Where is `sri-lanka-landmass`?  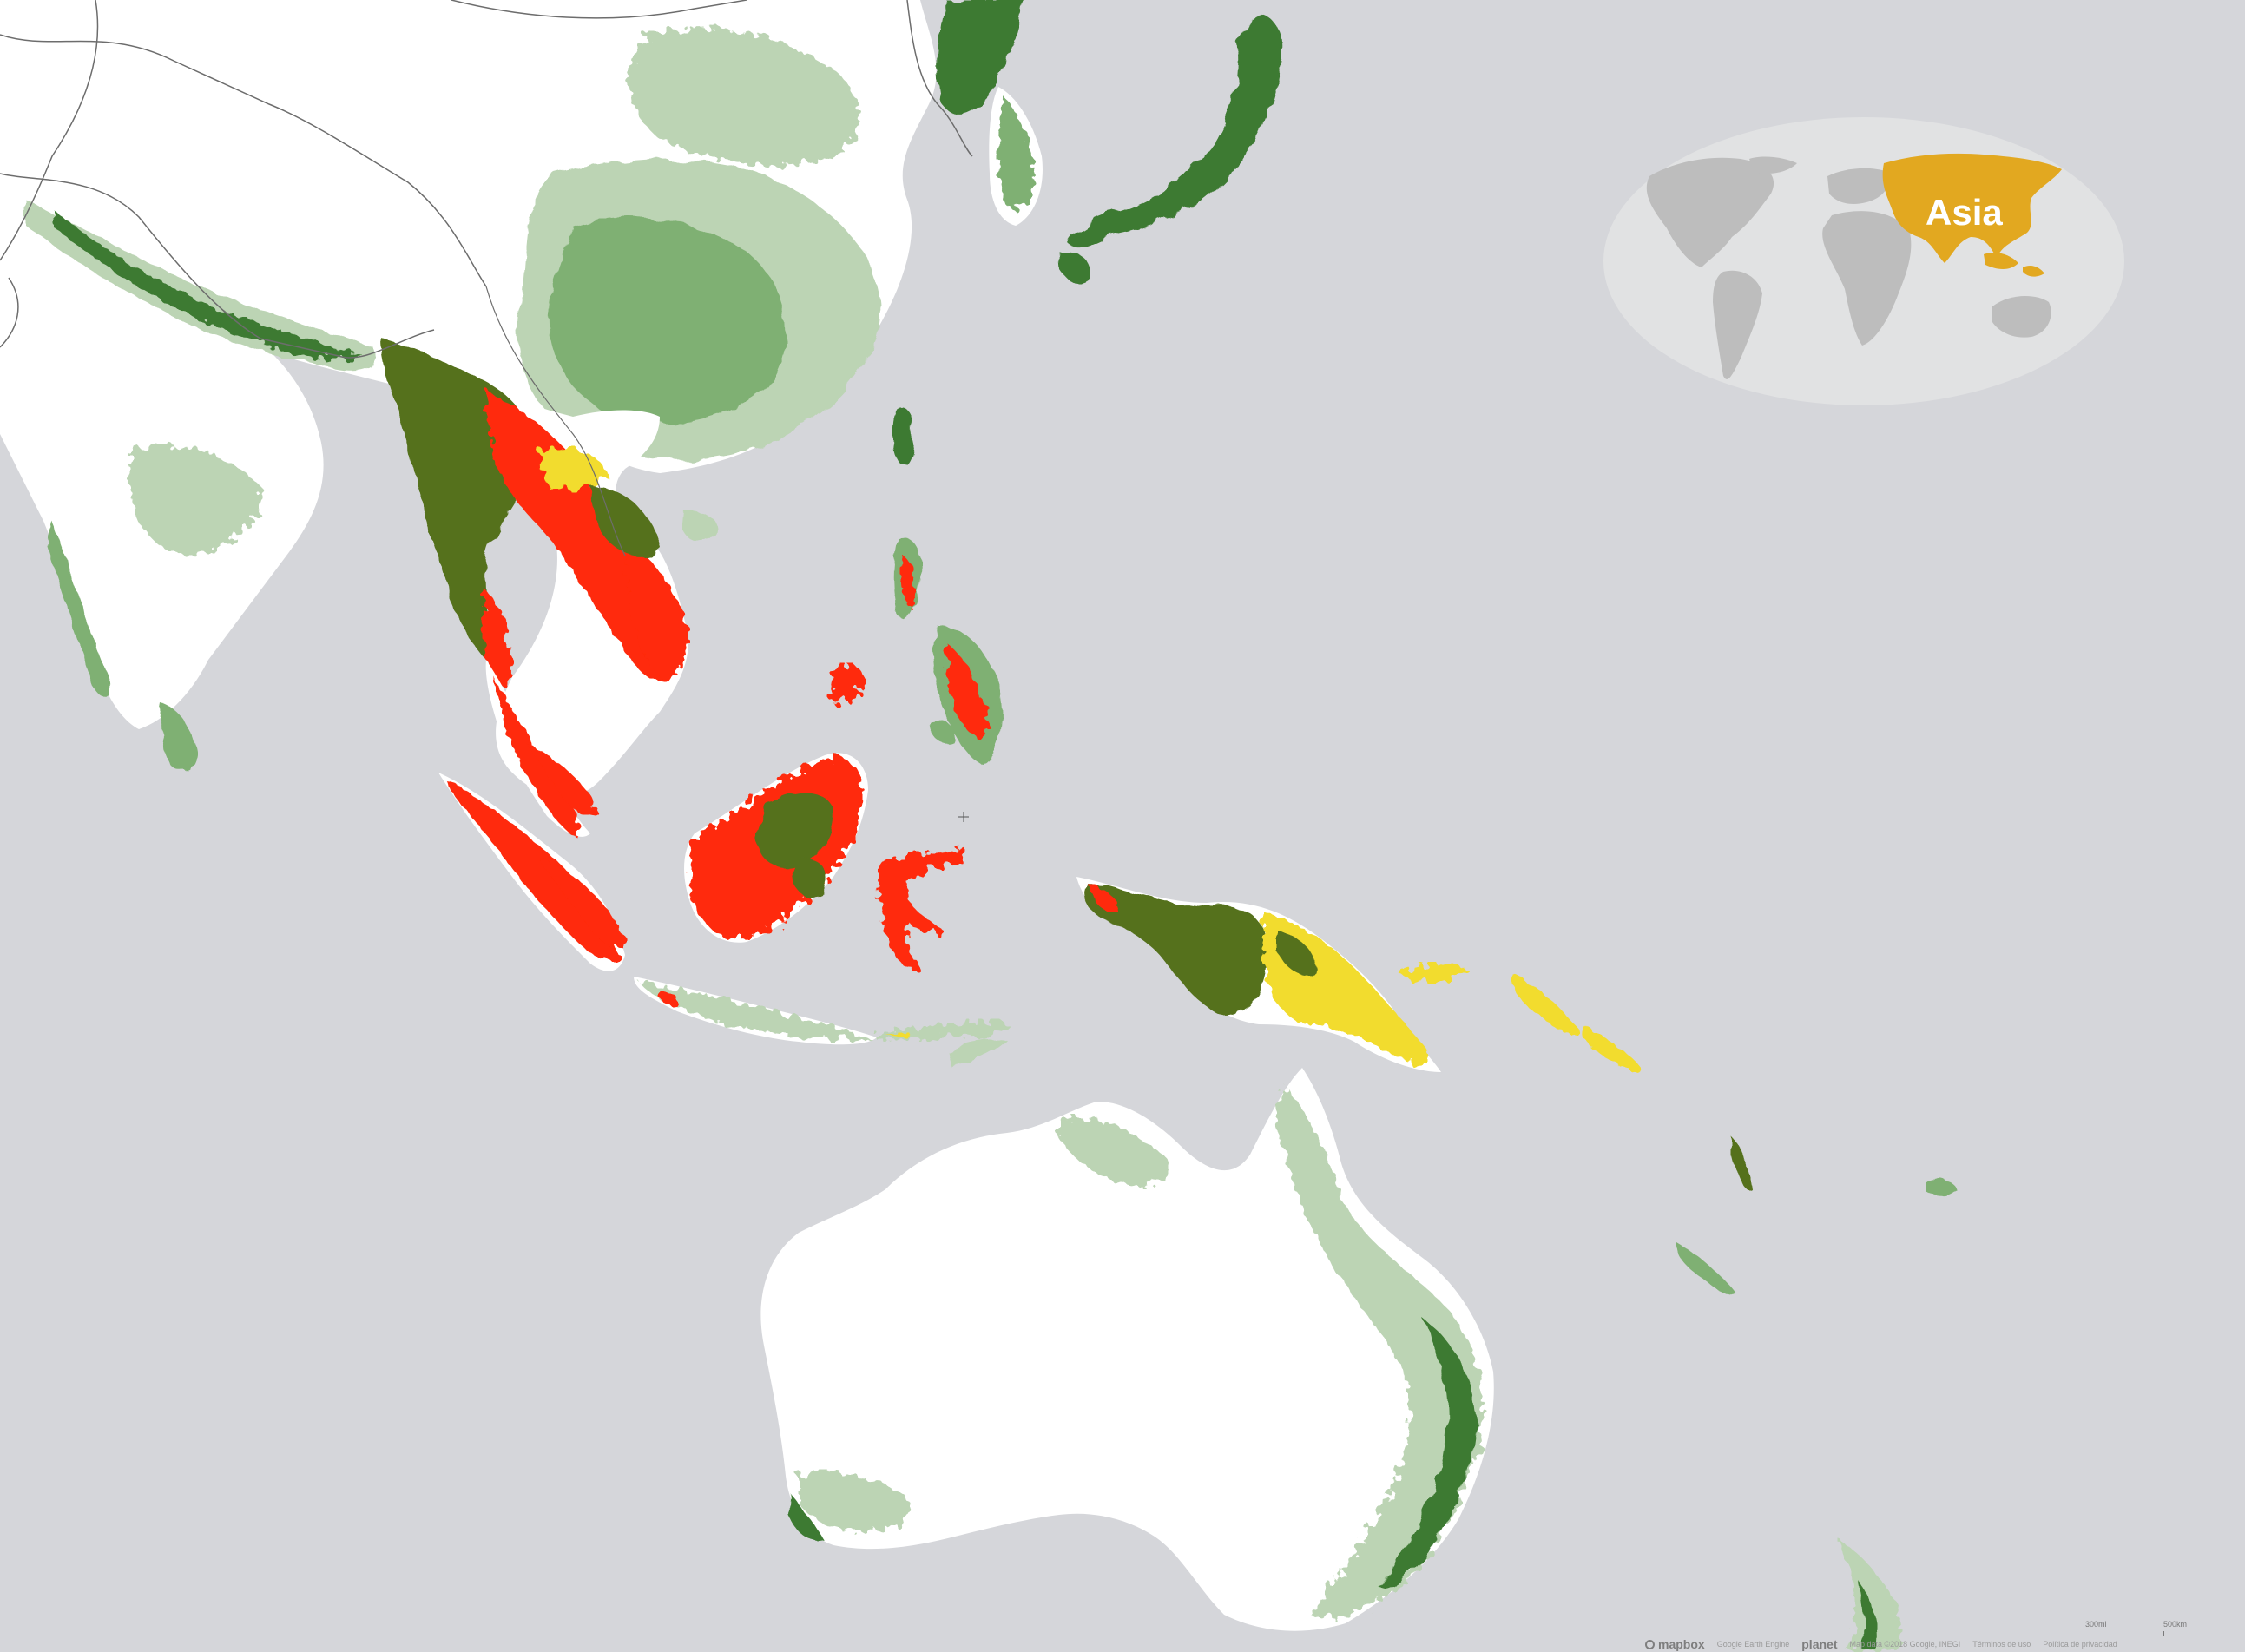
sri-lanka-landmass is located at coordinates (178, 737).